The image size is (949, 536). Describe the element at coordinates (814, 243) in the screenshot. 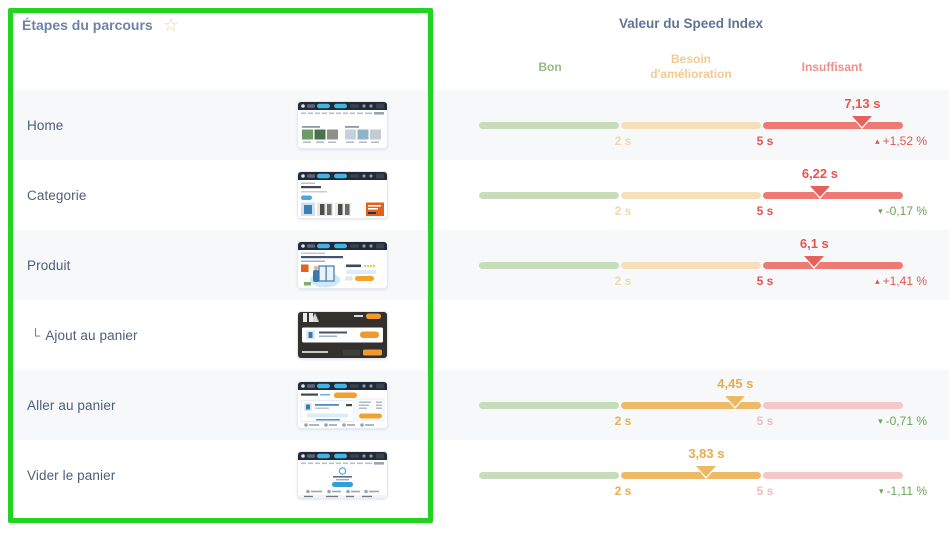

I see `speed-index-value: 6,1 s` at that location.